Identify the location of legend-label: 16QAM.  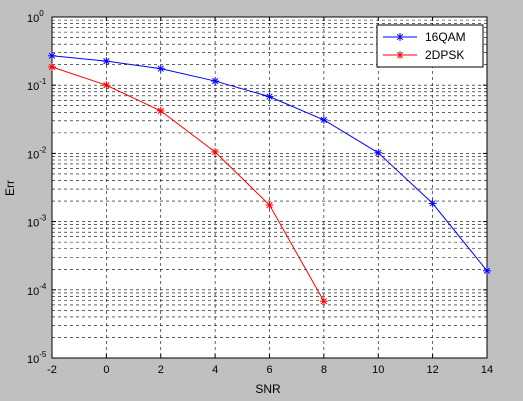
(445, 37).